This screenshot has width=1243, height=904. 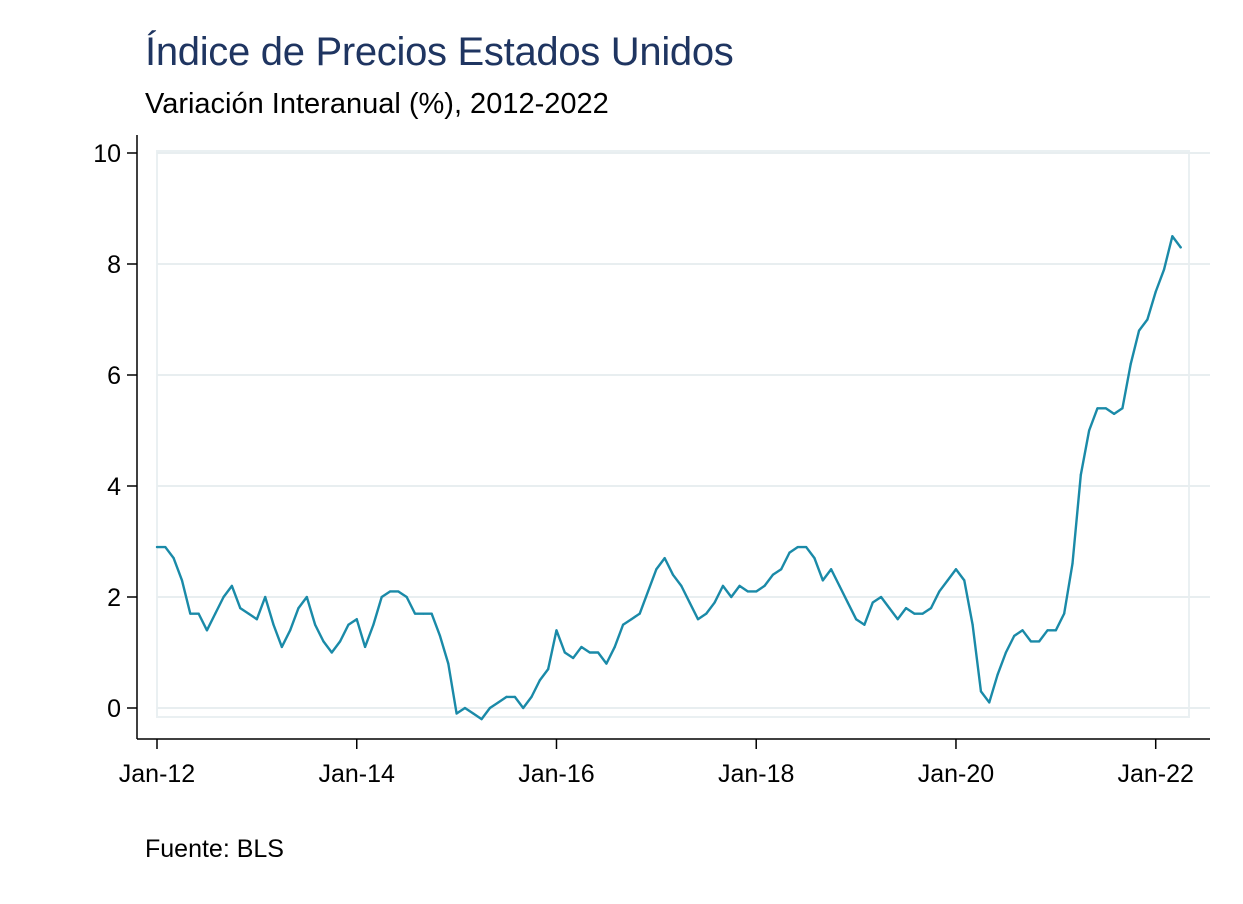 I want to click on x-tick-label: Jan-22, so click(x=1155, y=774).